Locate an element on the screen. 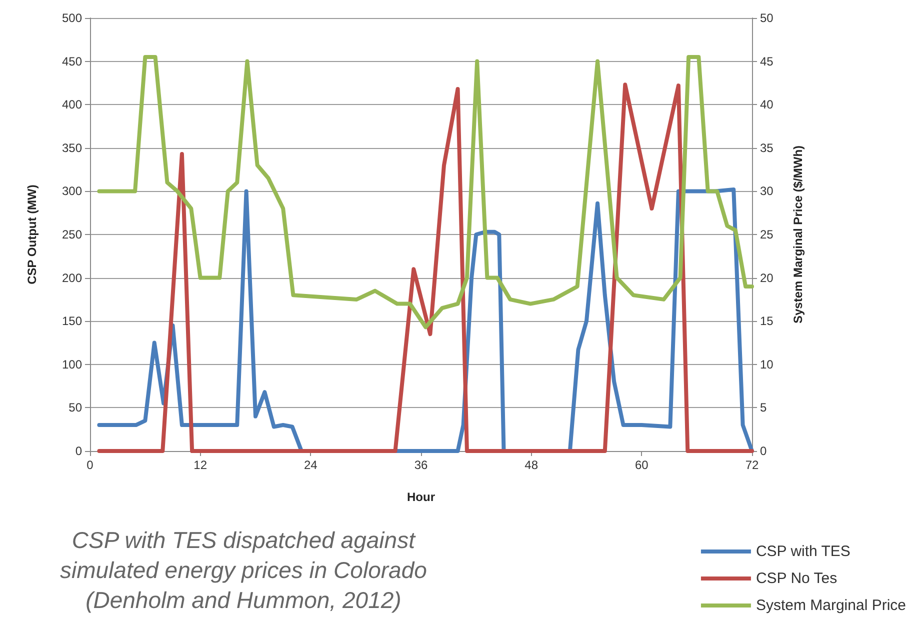 Image resolution: width=917 pixels, height=630 pixels. y2-tick-label: 50 is located at coordinates (767, 18).